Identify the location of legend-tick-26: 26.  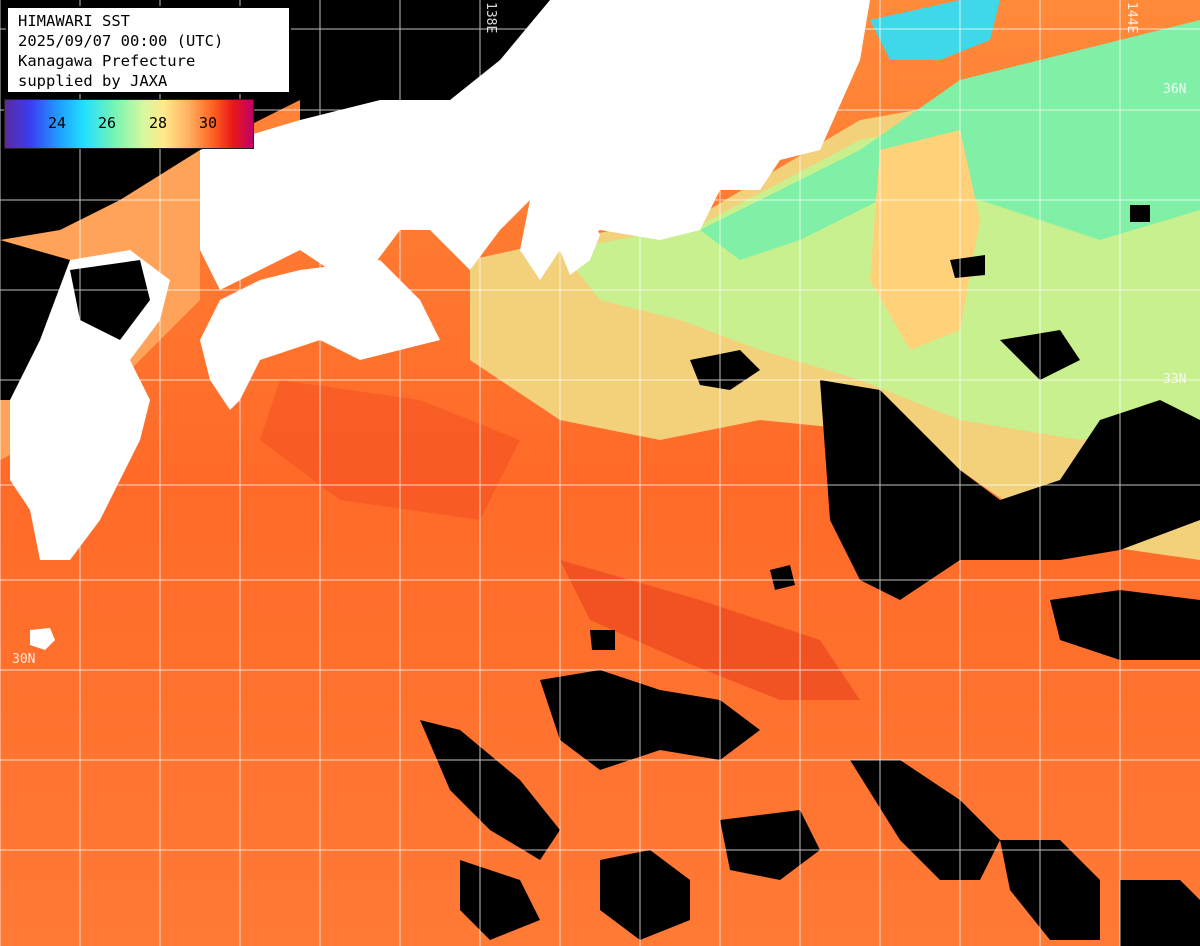
(107, 123).